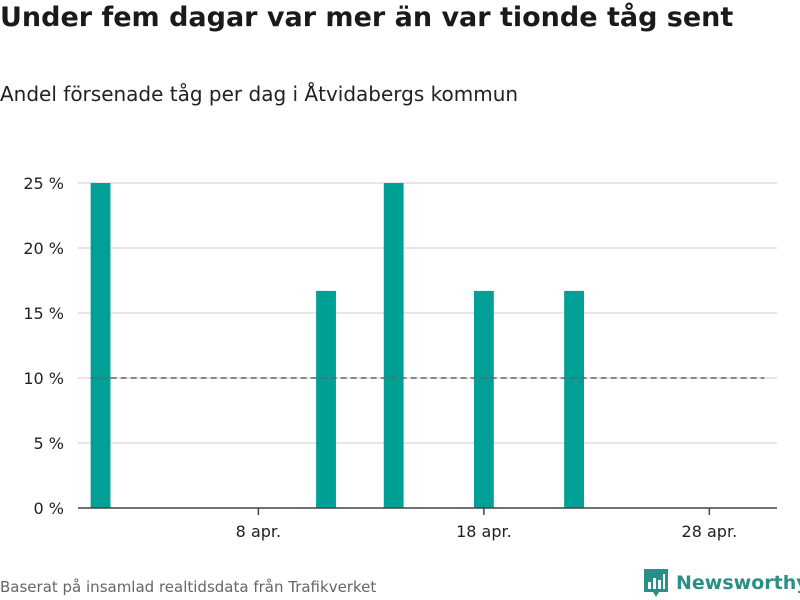 The height and width of the screenshot is (600, 800). I want to click on bar-chart-logo-icon, so click(656, 583).